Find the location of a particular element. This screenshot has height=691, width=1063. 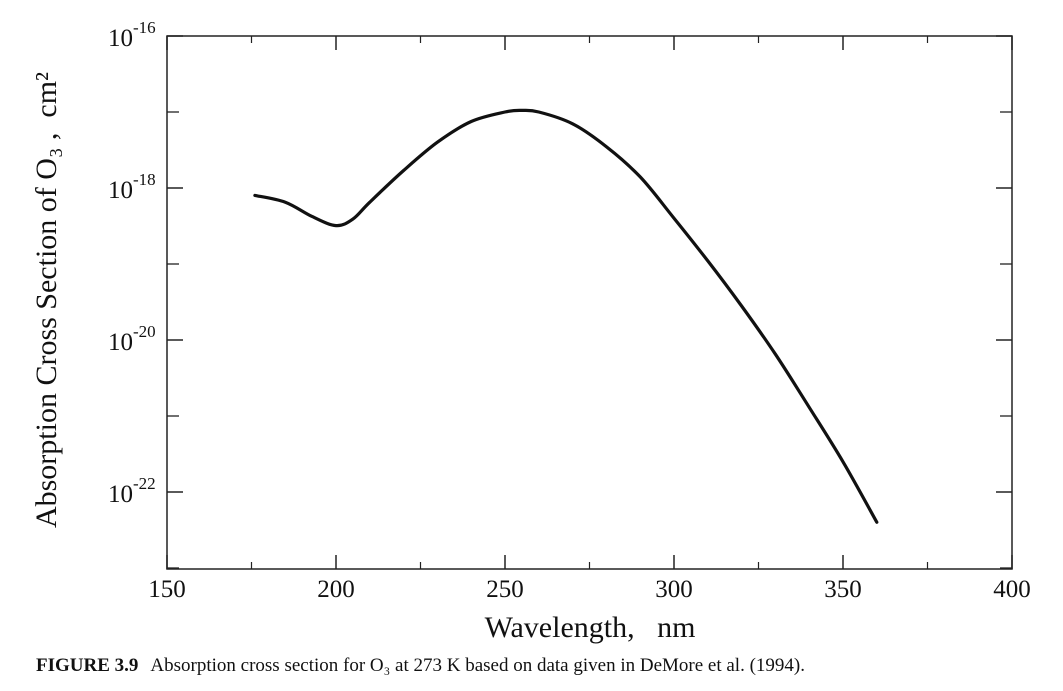

x-tick-label: 250 is located at coordinates (505, 589).